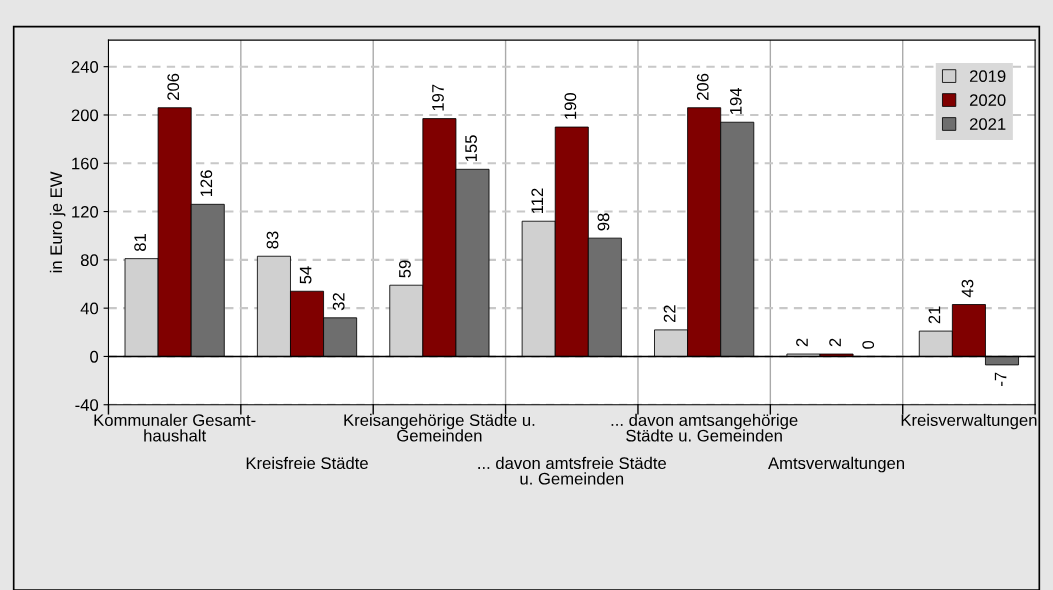 This screenshot has width=1053, height=590. What do you see at coordinates (438, 97) in the screenshot?
I see `data-label: 197` at bounding box center [438, 97].